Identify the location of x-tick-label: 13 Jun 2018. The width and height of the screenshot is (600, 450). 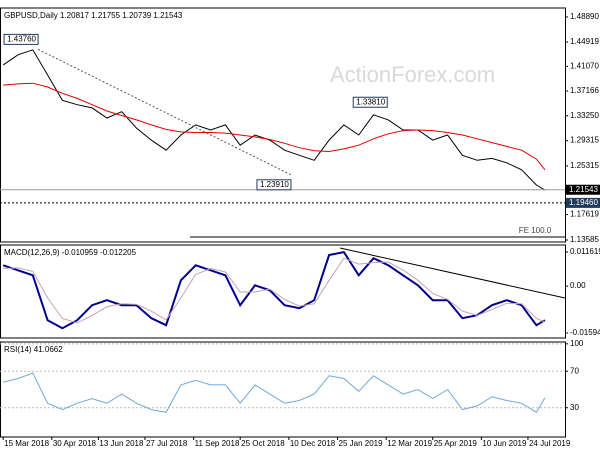
(121, 443).